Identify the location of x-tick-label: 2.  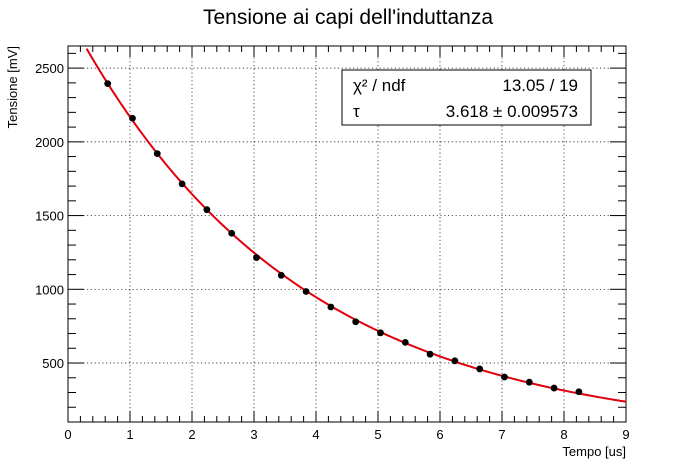
(191, 434).